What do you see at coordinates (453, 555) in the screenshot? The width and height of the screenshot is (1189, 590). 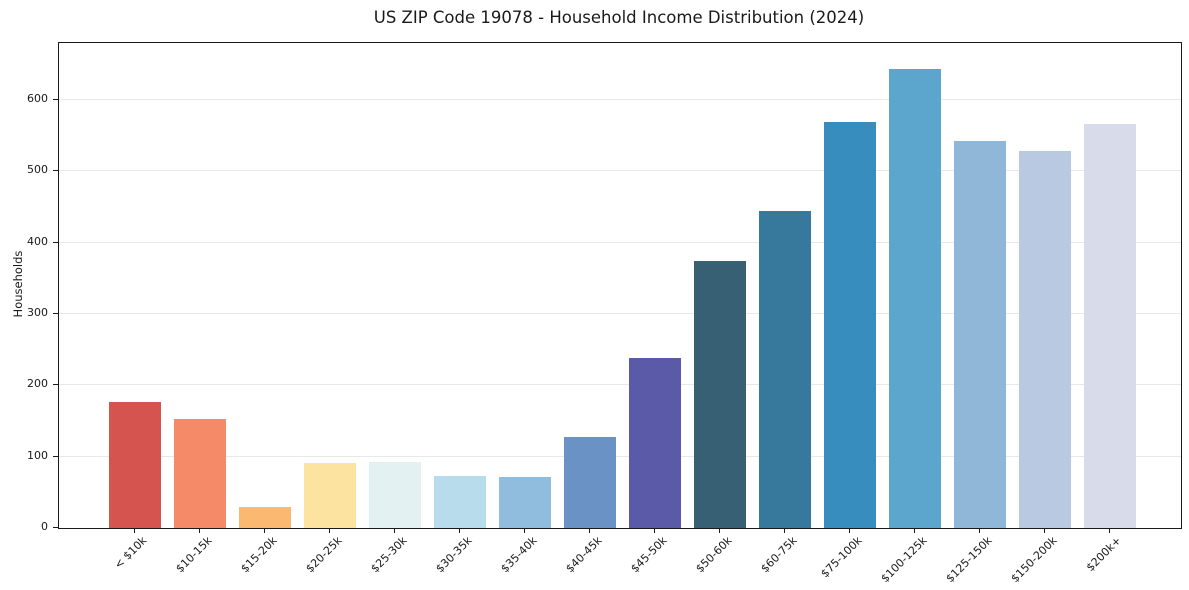 I see `x-tick-label-6: $30-35k` at bounding box center [453, 555].